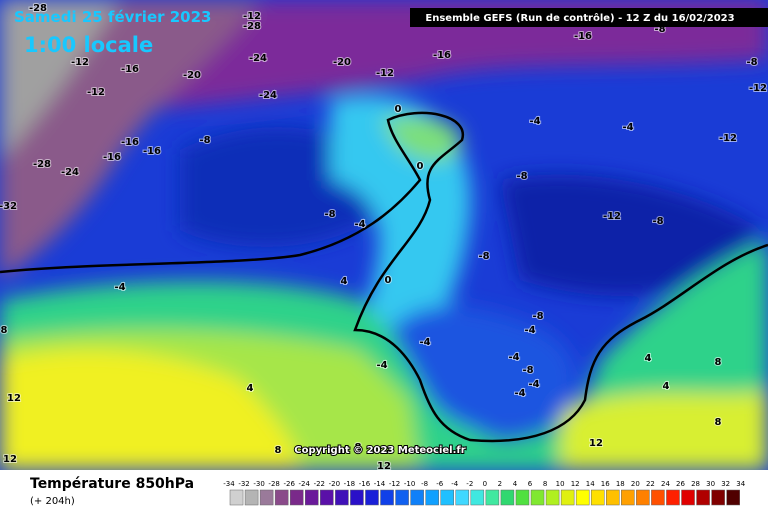 The width and height of the screenshot is (768, 512). I want to click on scale-label: 4, so click(515, 484).